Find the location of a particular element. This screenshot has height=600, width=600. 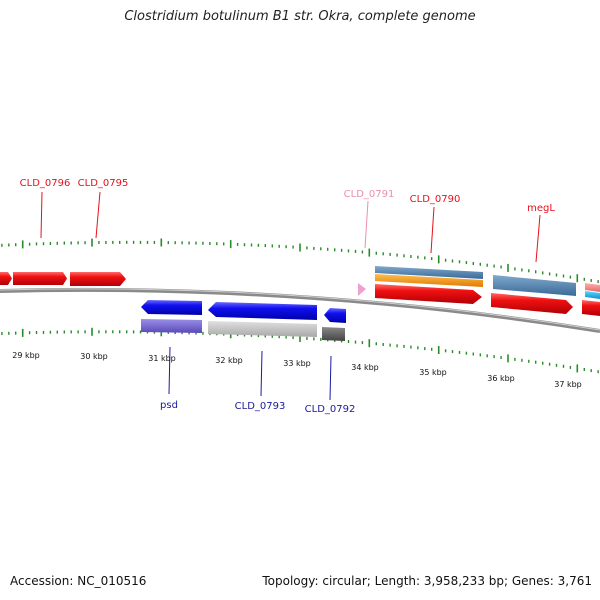

gene-label-cld-0793: CLD_0793 is located at coordinates (260, 406).